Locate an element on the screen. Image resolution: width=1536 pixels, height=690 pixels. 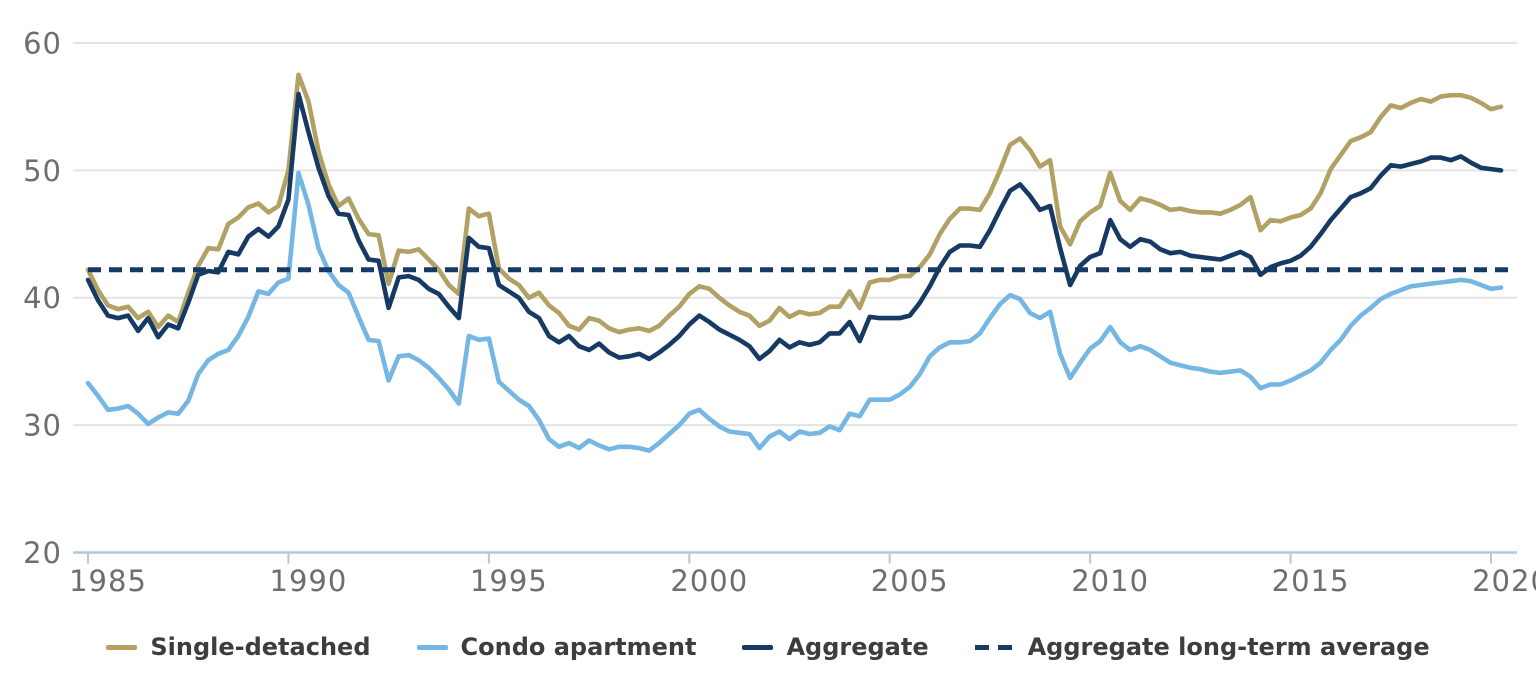
x-axis-label-1985: 1985 is located at coordinates (108, 581).